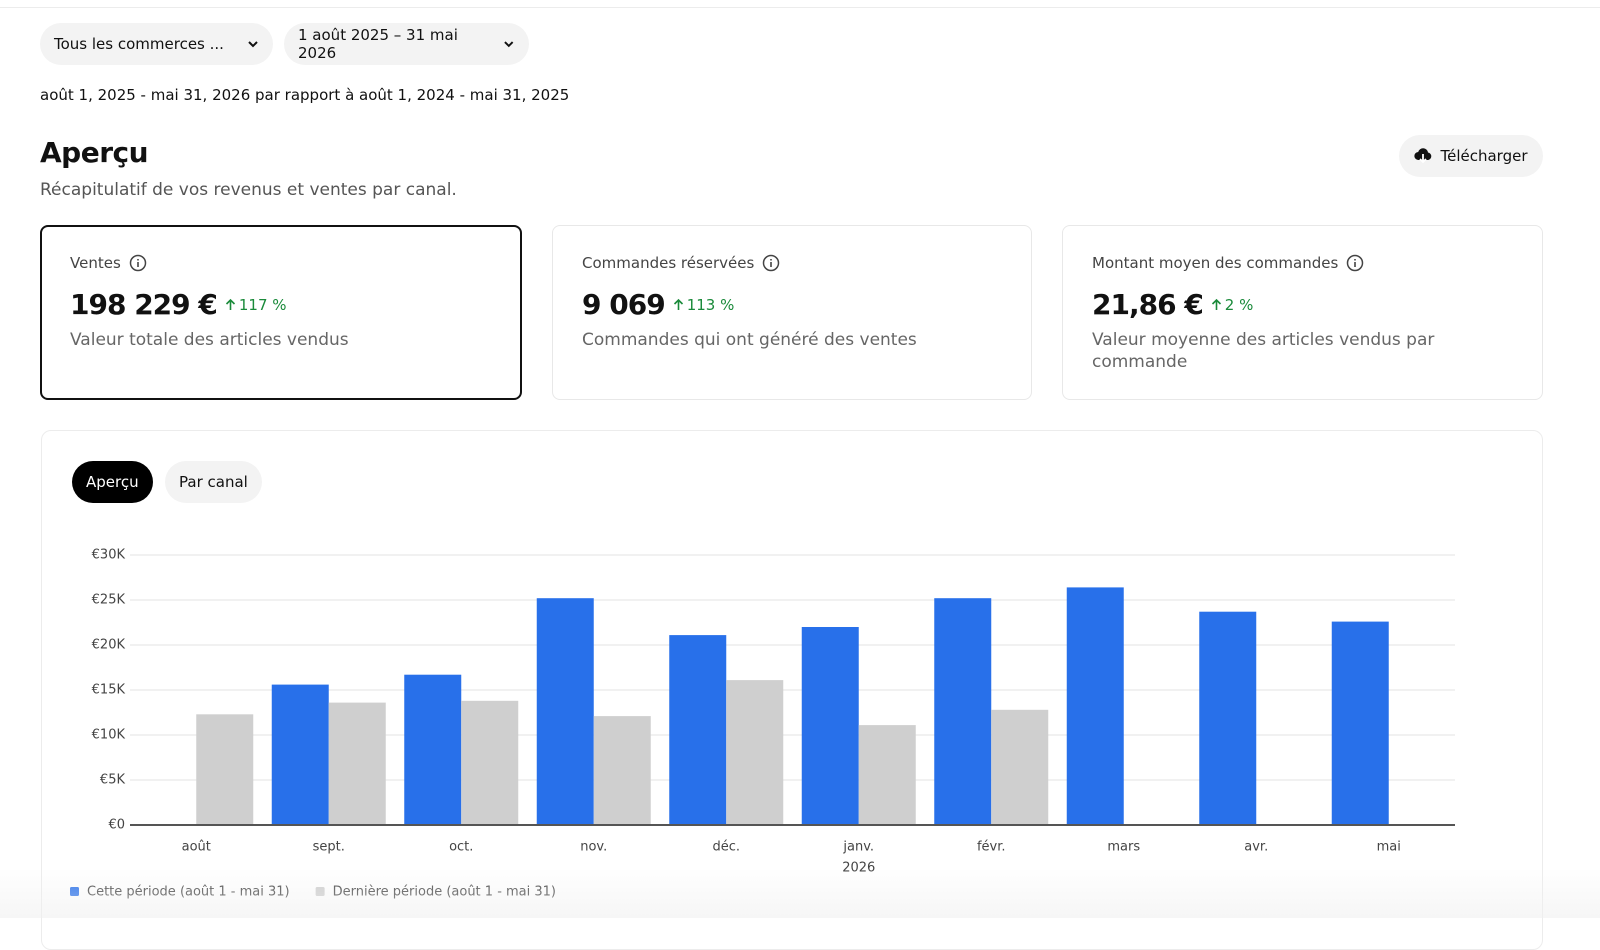 The height and width of the screenshot is (950, 1600). I want to click on x-tick-label: avr., so click(1256, 847).